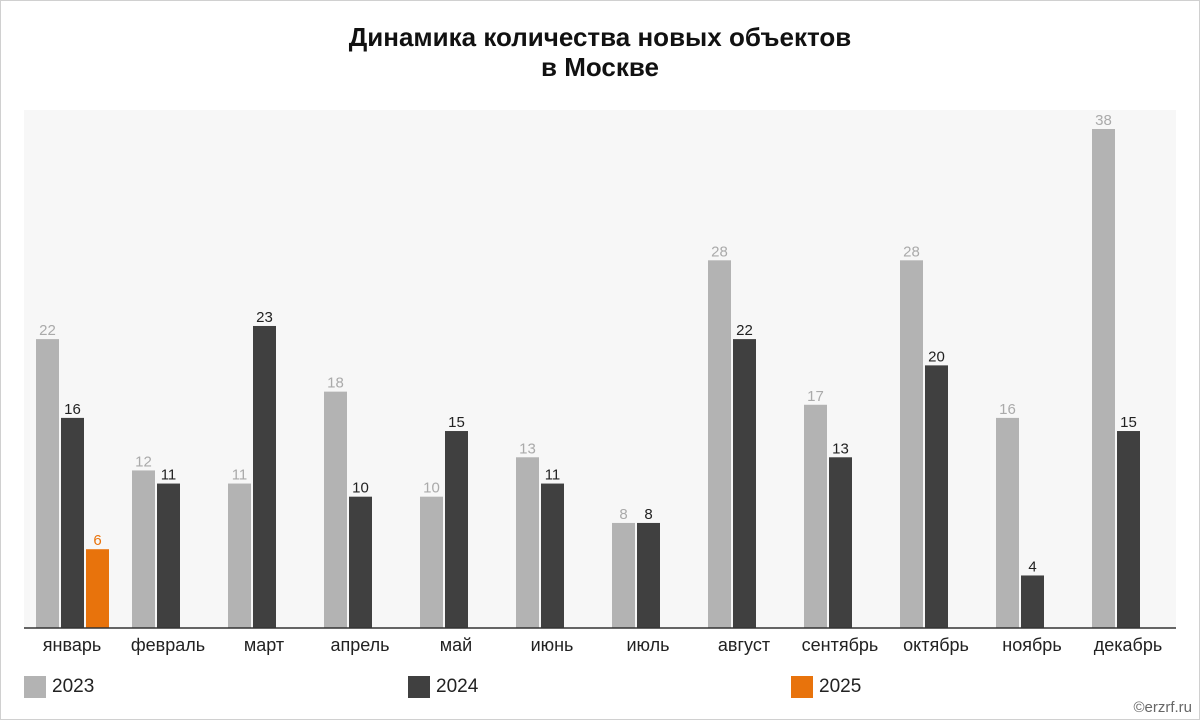 This screenshot has height=720, width=1200. What do you see at coordinates (552, 645) in the screenshot?
I see `x-tick-label-6: июнь` at bounding box center [552, 645].